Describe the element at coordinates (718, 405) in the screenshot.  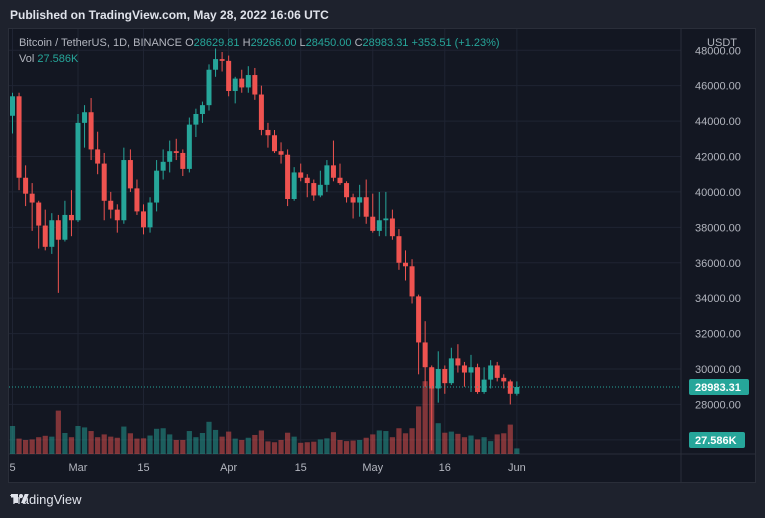
I see `price-tick-label: 28000.00` at that location.